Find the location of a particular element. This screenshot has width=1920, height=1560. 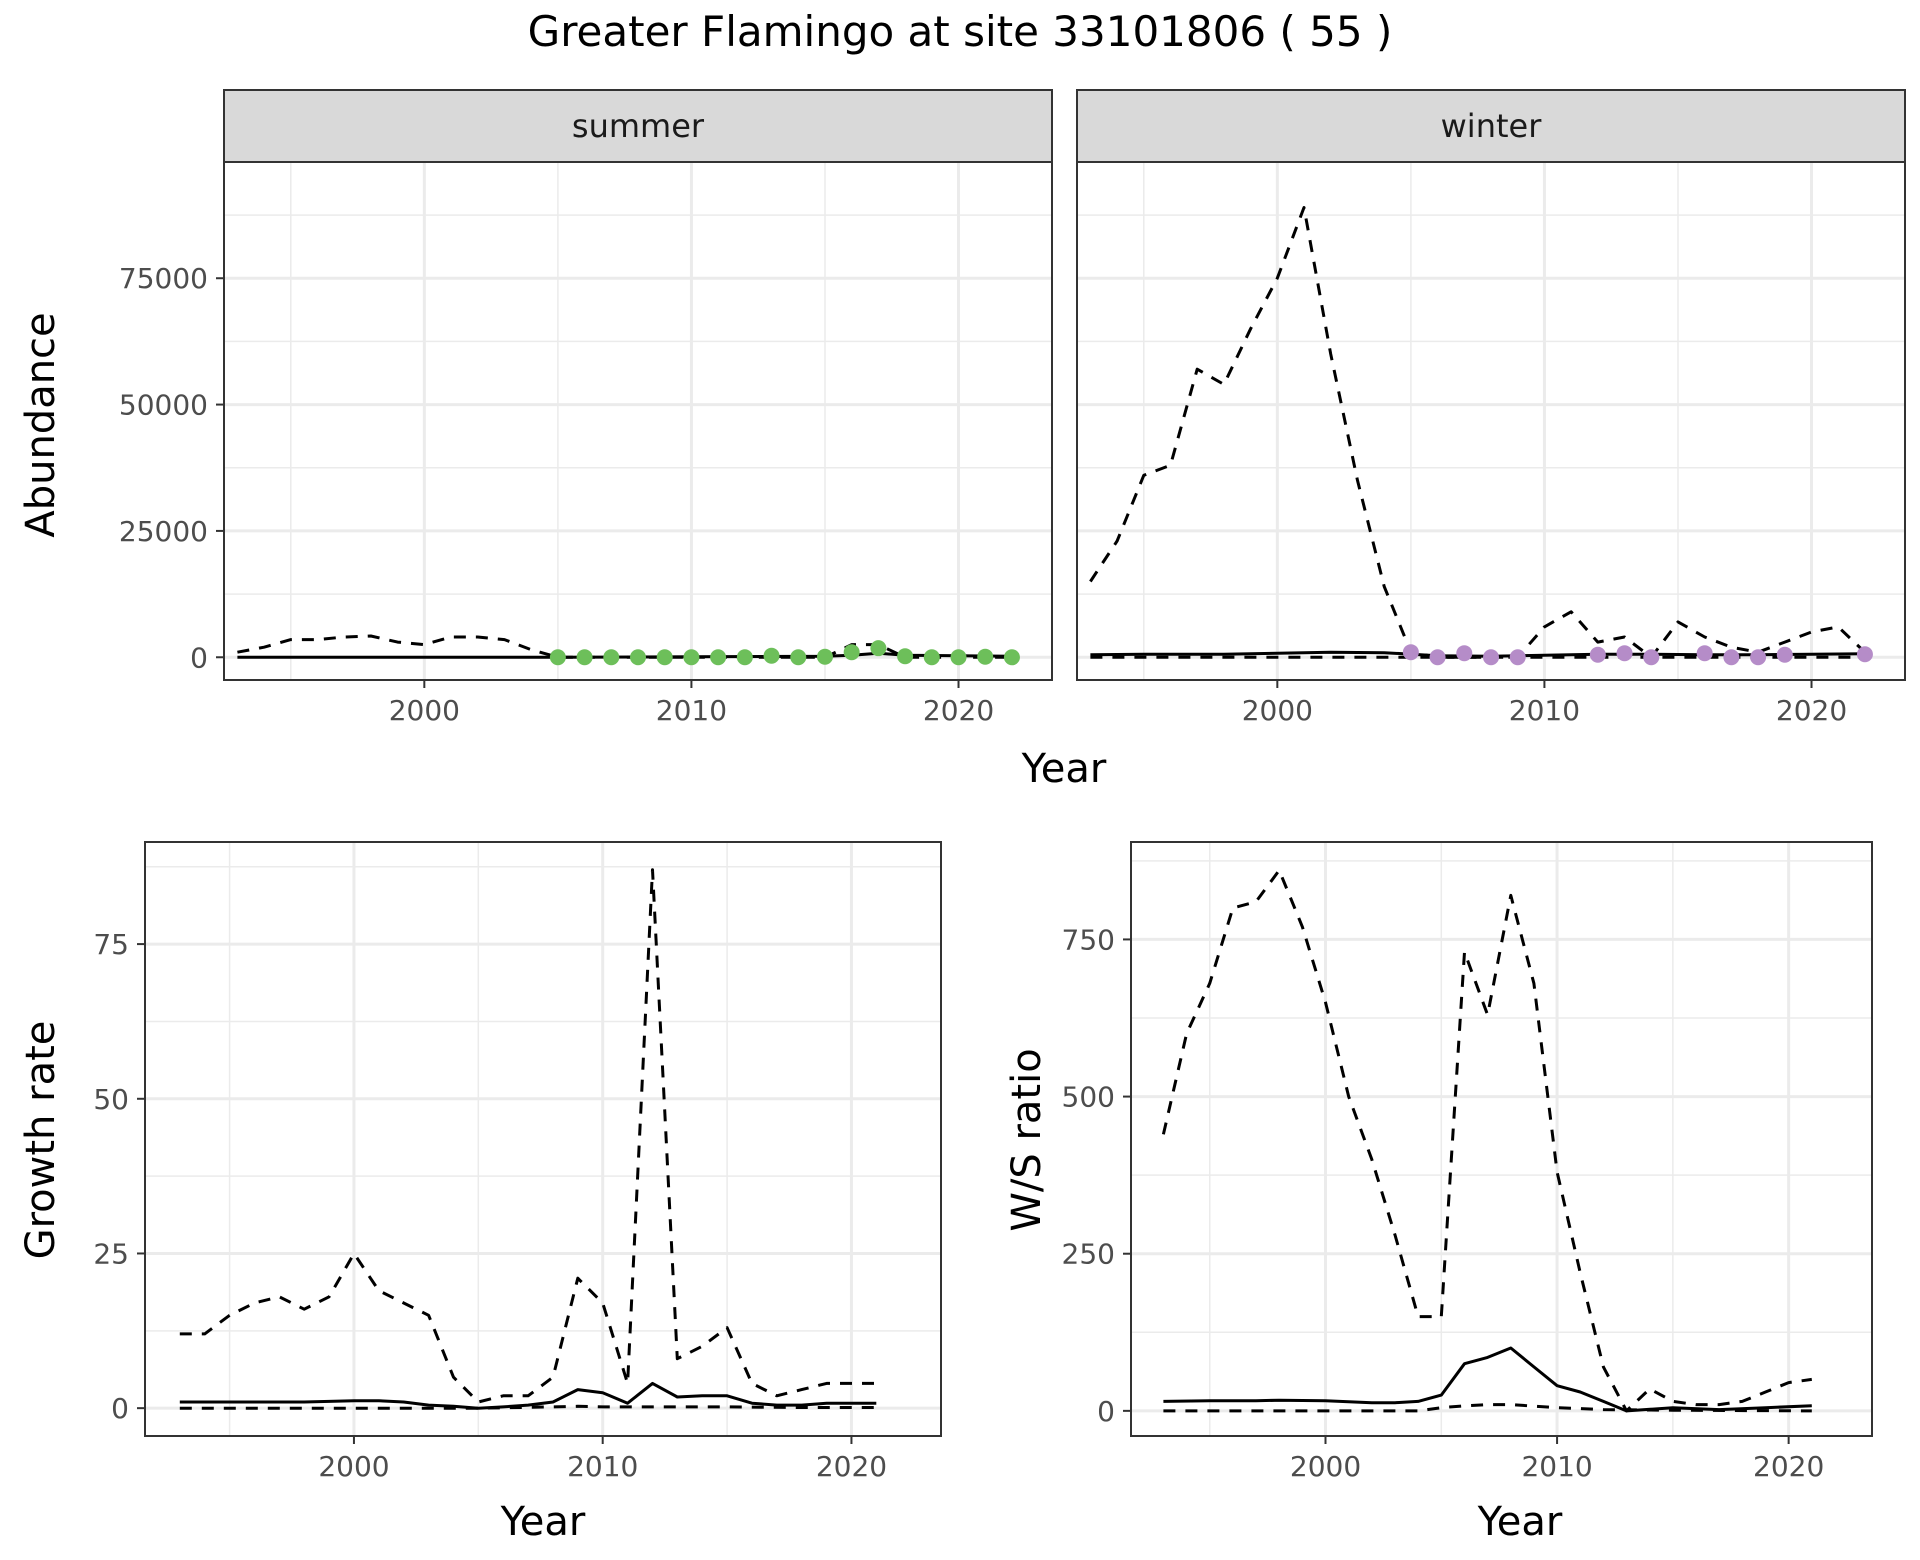

y-tick-label: 50000 is located at coordinates (163, 405).